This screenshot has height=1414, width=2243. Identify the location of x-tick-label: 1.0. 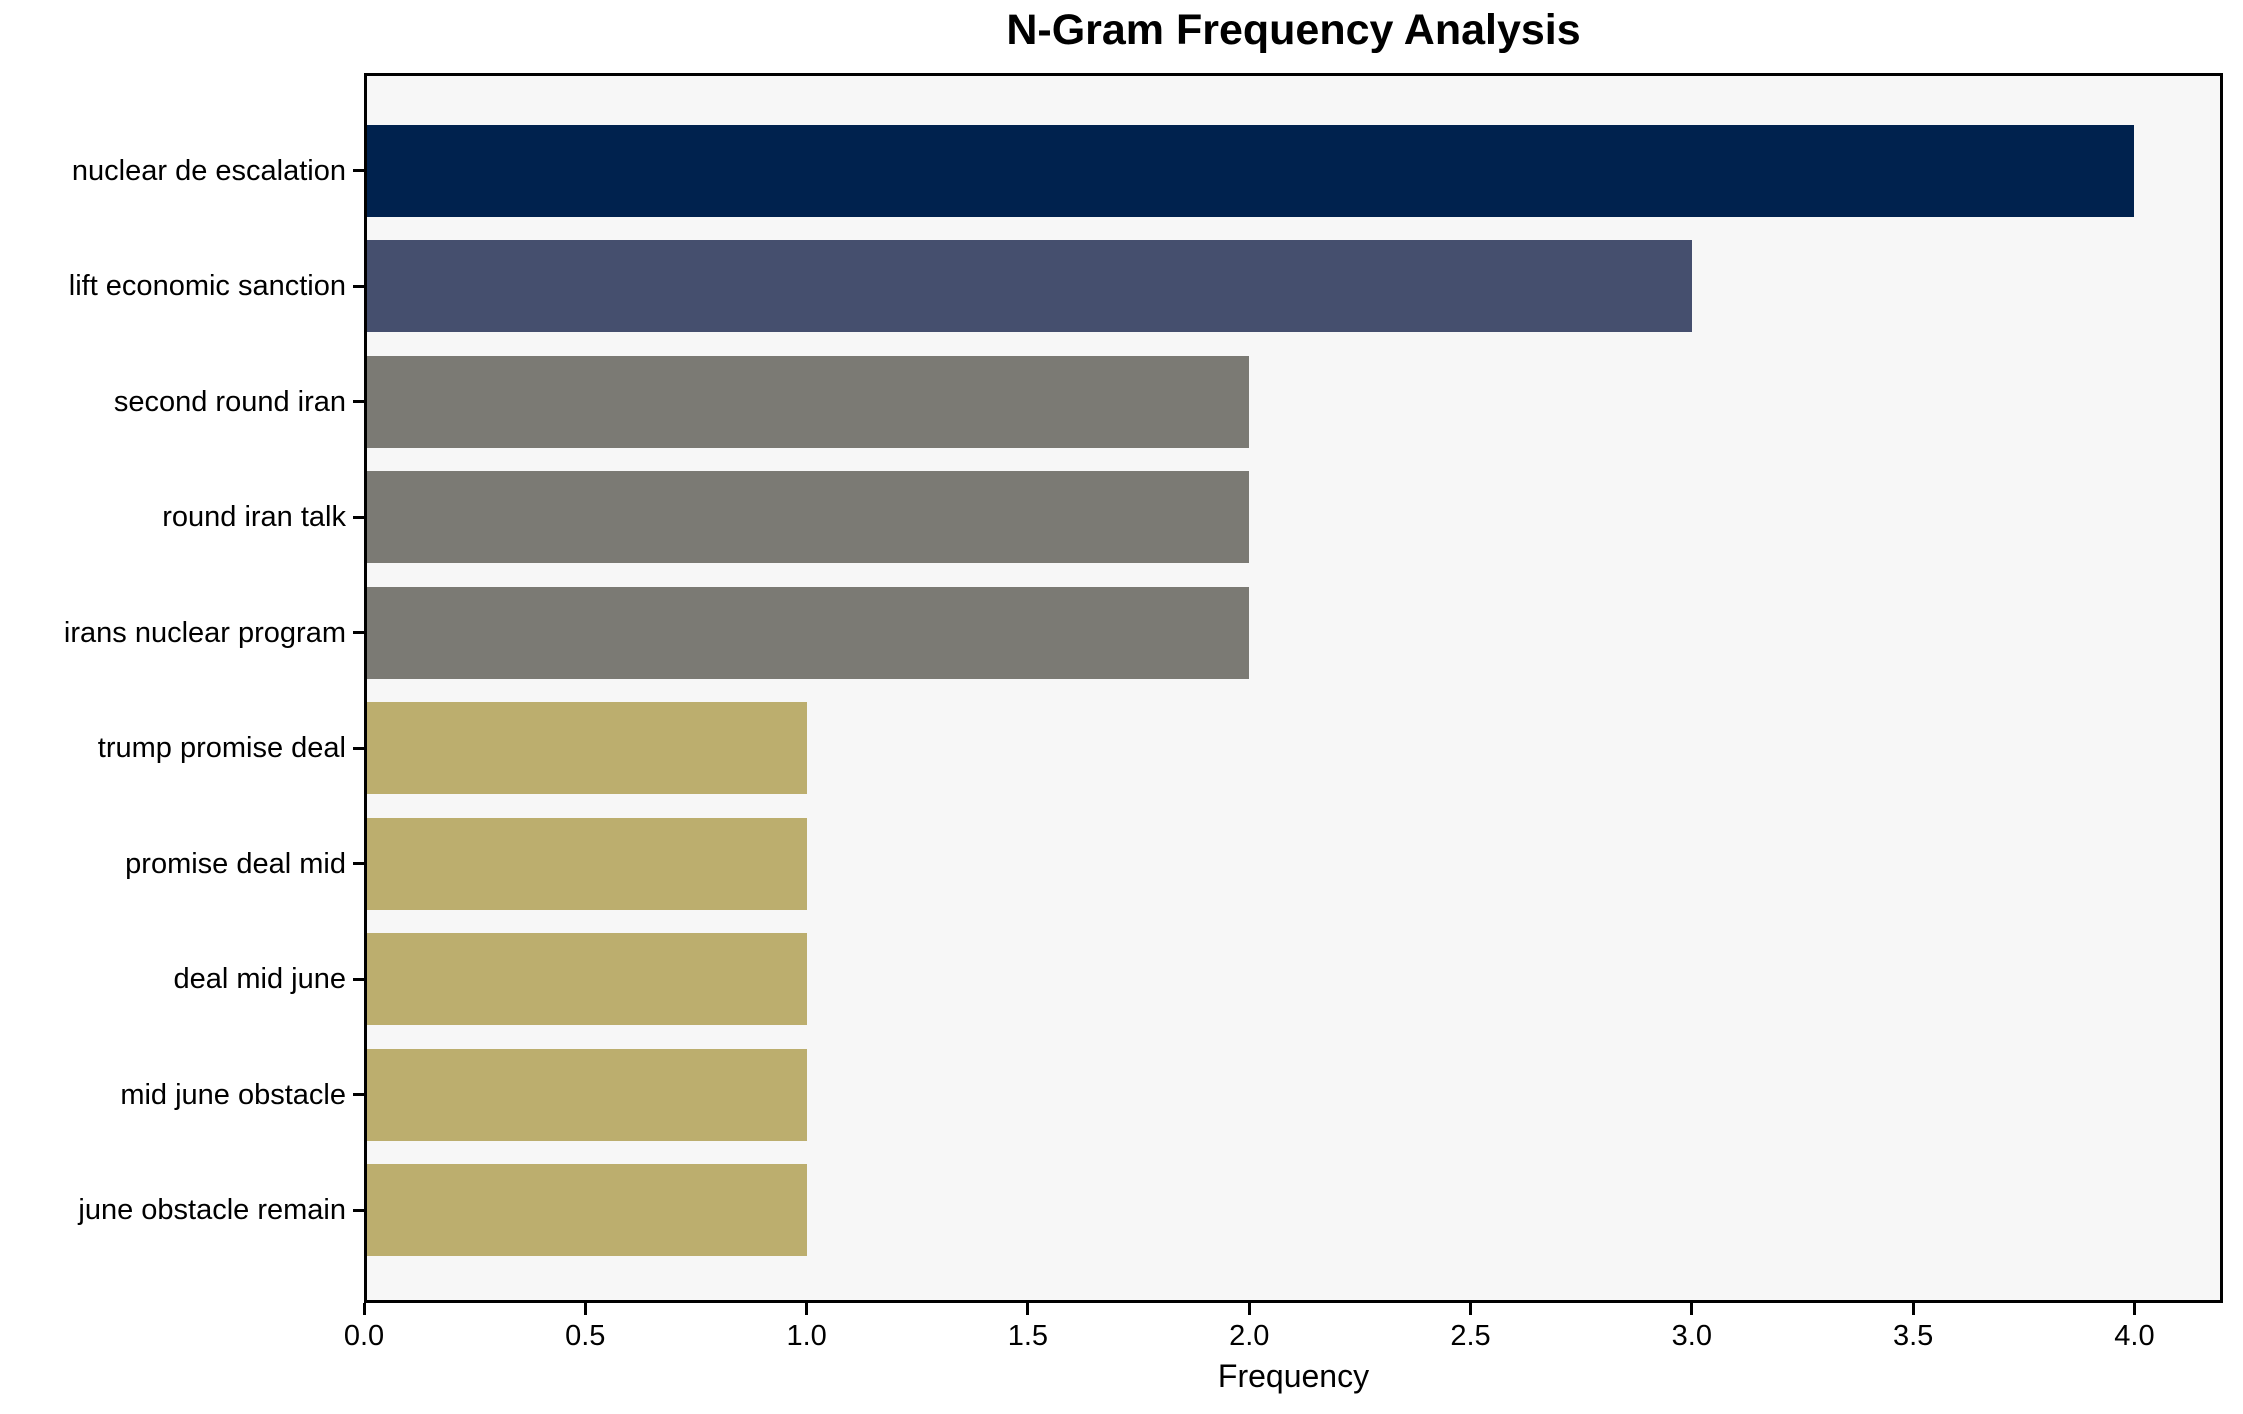
(806, 1336).